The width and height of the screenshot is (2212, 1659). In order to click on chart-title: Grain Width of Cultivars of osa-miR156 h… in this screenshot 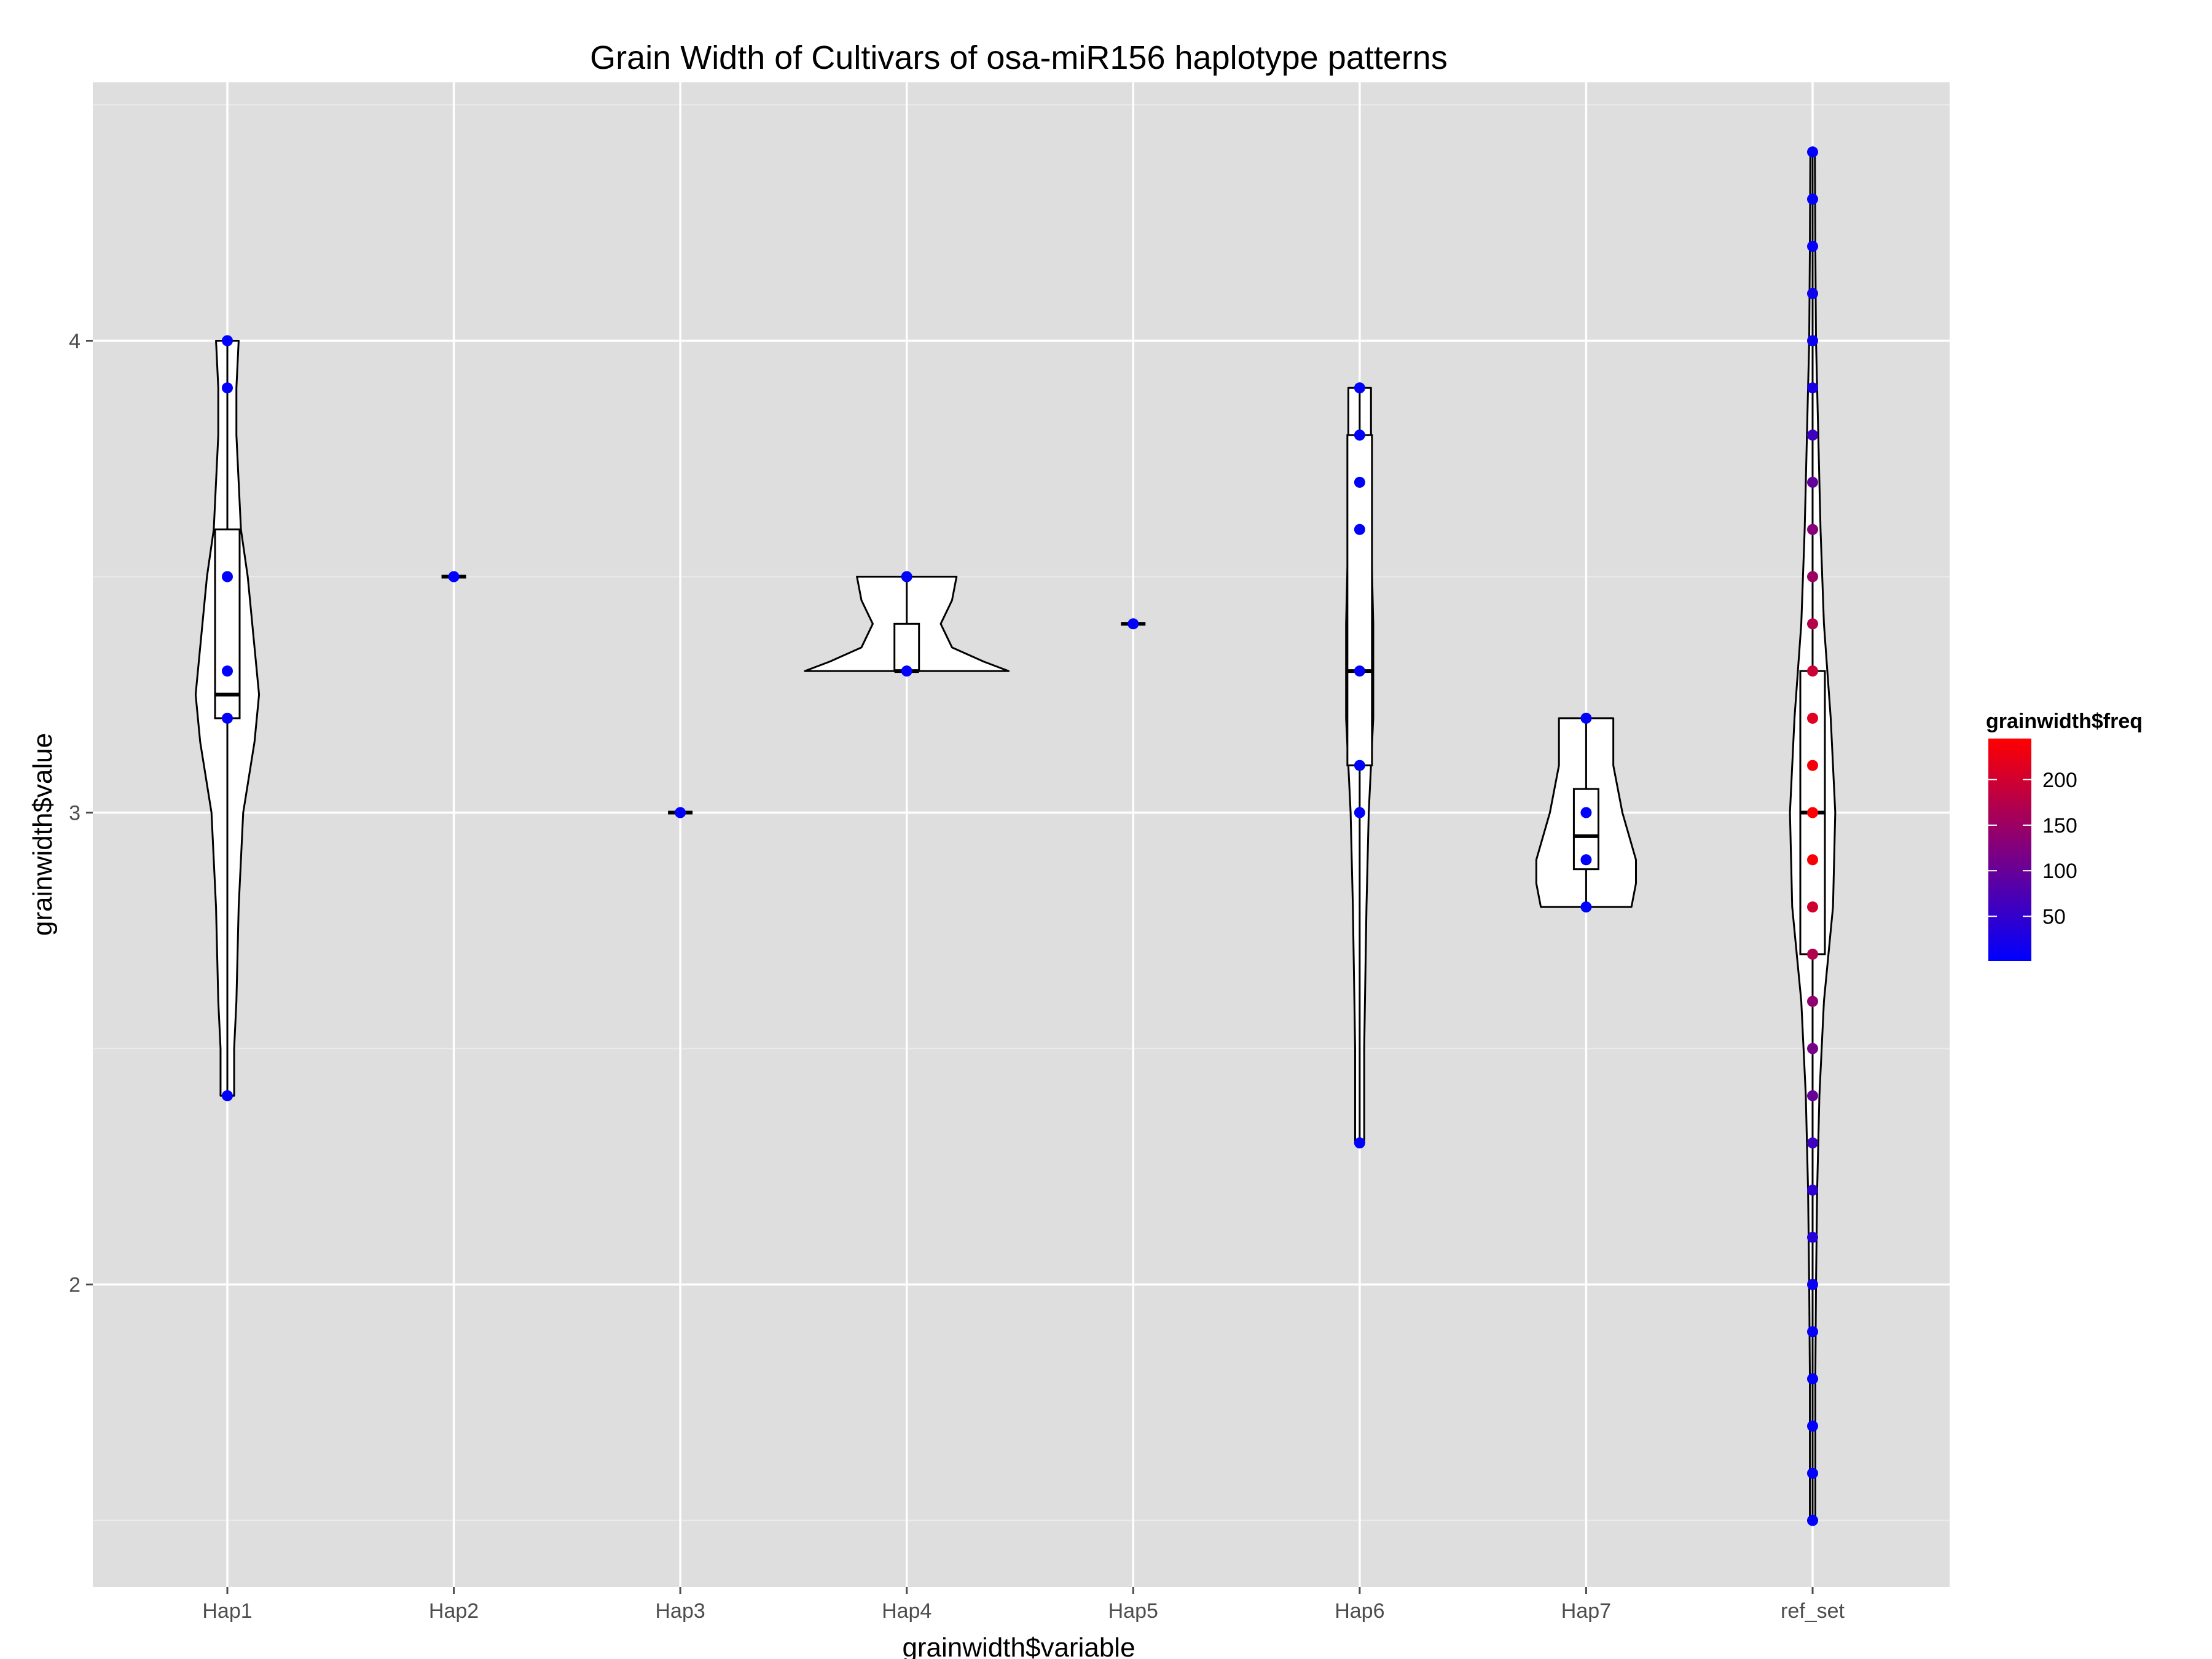, I will do `click(1019, 57)`.